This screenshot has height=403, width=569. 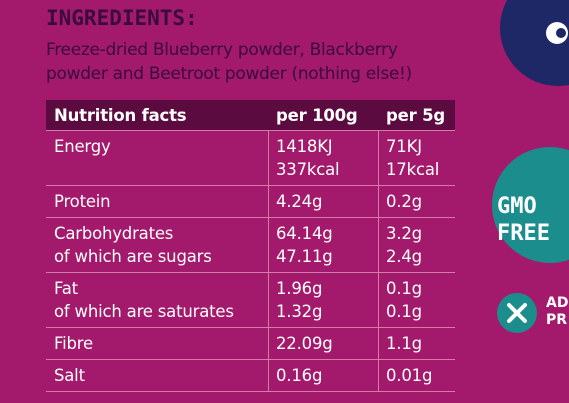 I want to click on x-icon, so click(x=517, y=313).